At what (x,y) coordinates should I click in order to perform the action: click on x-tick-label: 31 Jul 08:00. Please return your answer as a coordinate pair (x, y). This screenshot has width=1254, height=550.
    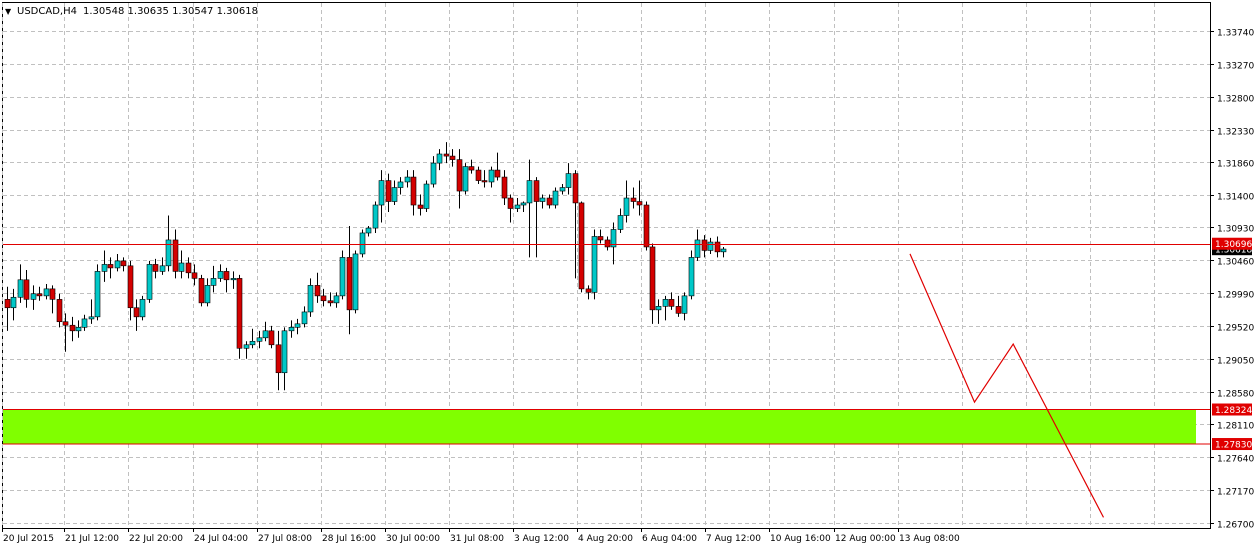
    Looking at the image, I should click on (477, 539).